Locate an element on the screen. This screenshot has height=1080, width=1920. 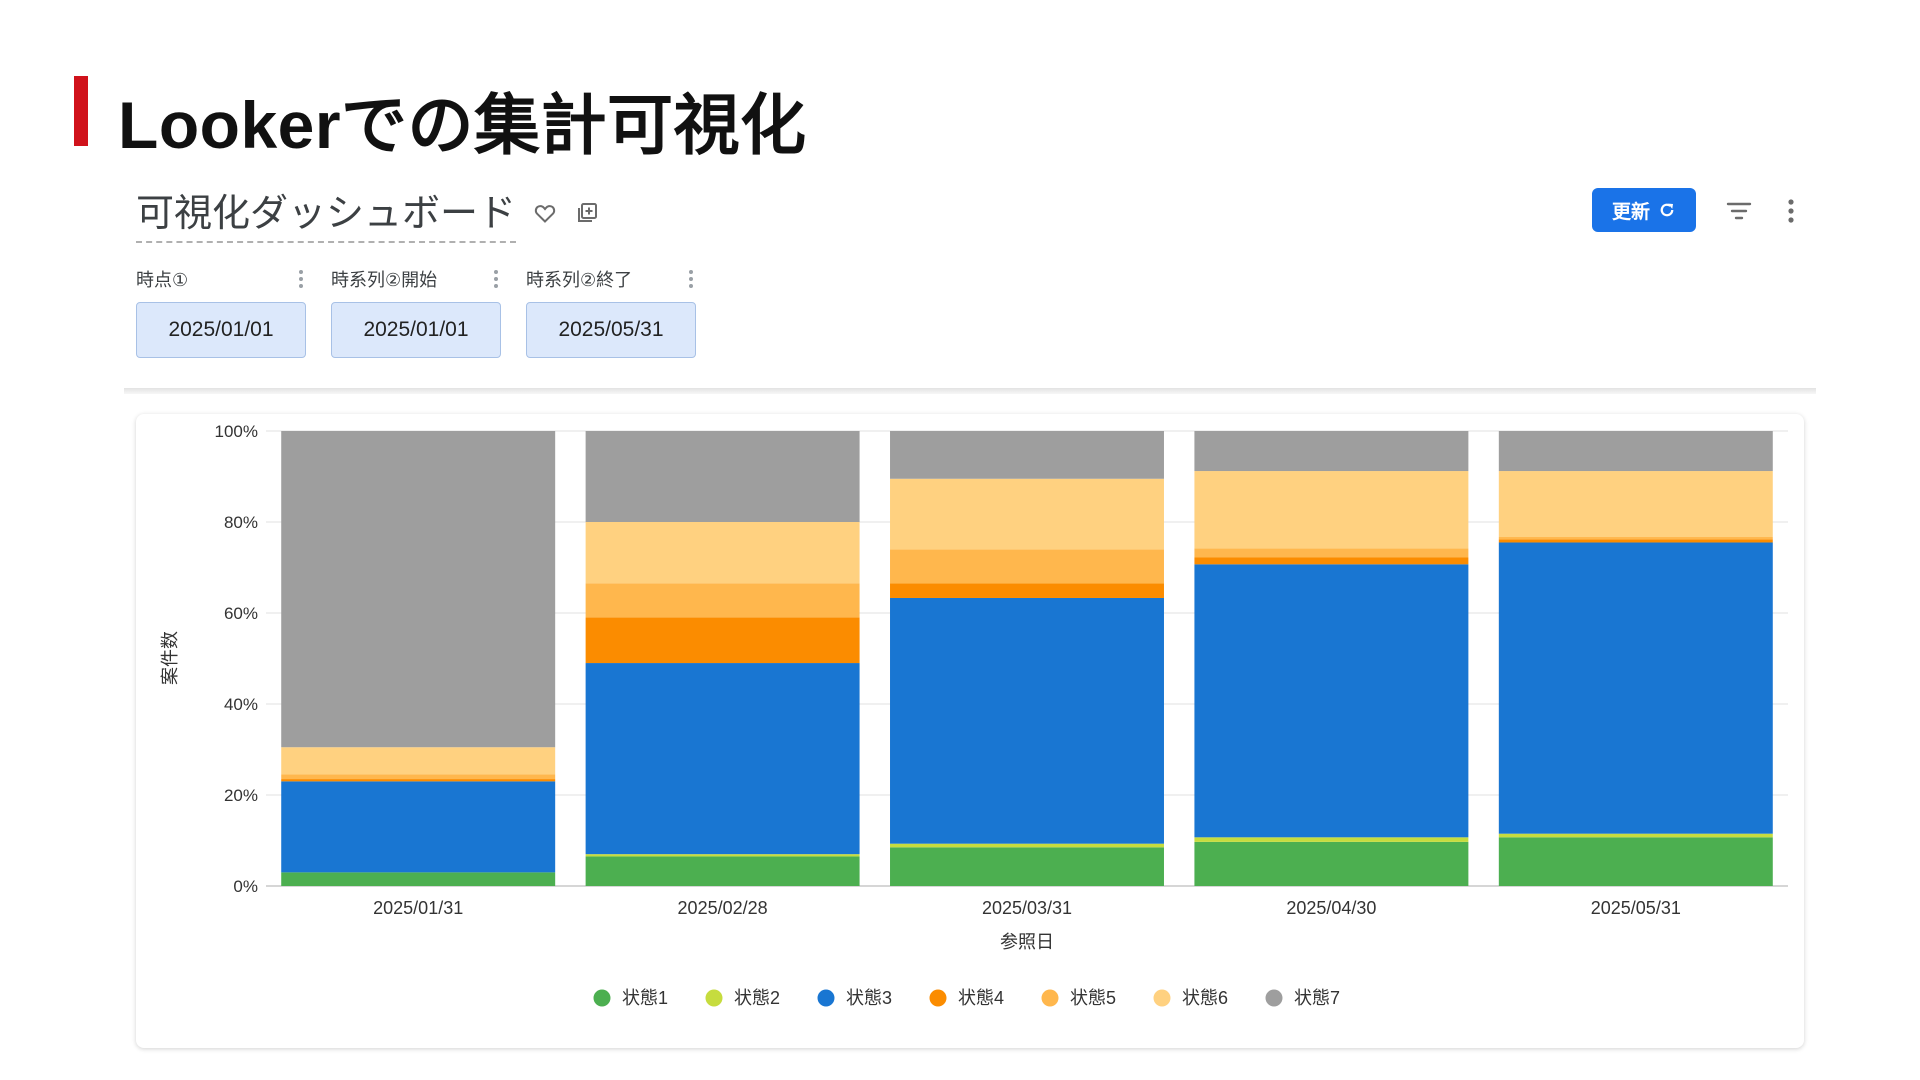
x-tick-label: 2025/03/31 is located at coordinates (1027, 908).